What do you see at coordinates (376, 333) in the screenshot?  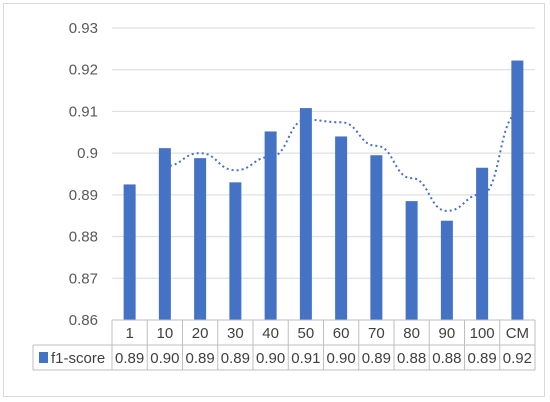 I see `x-category-label: 70` at bounding box center [376, 333].